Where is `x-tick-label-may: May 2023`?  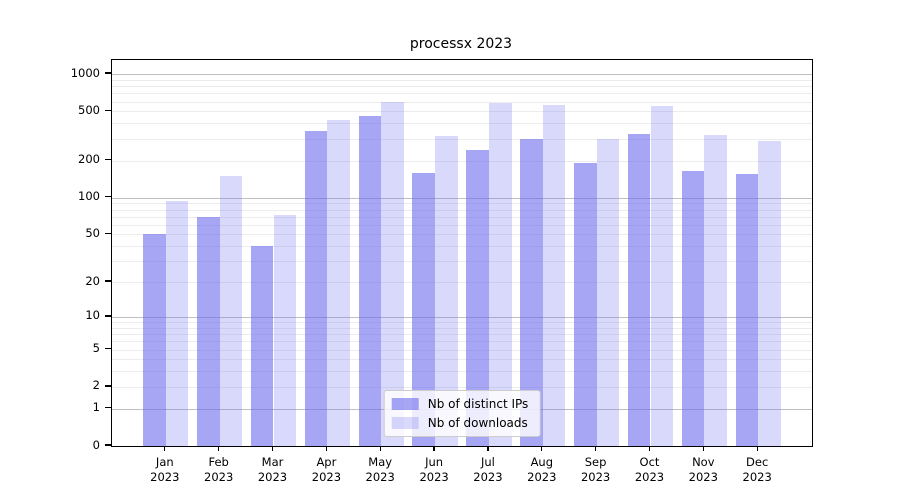
x-tick-label-may: May 2023 is located at coordinates (380, 470).